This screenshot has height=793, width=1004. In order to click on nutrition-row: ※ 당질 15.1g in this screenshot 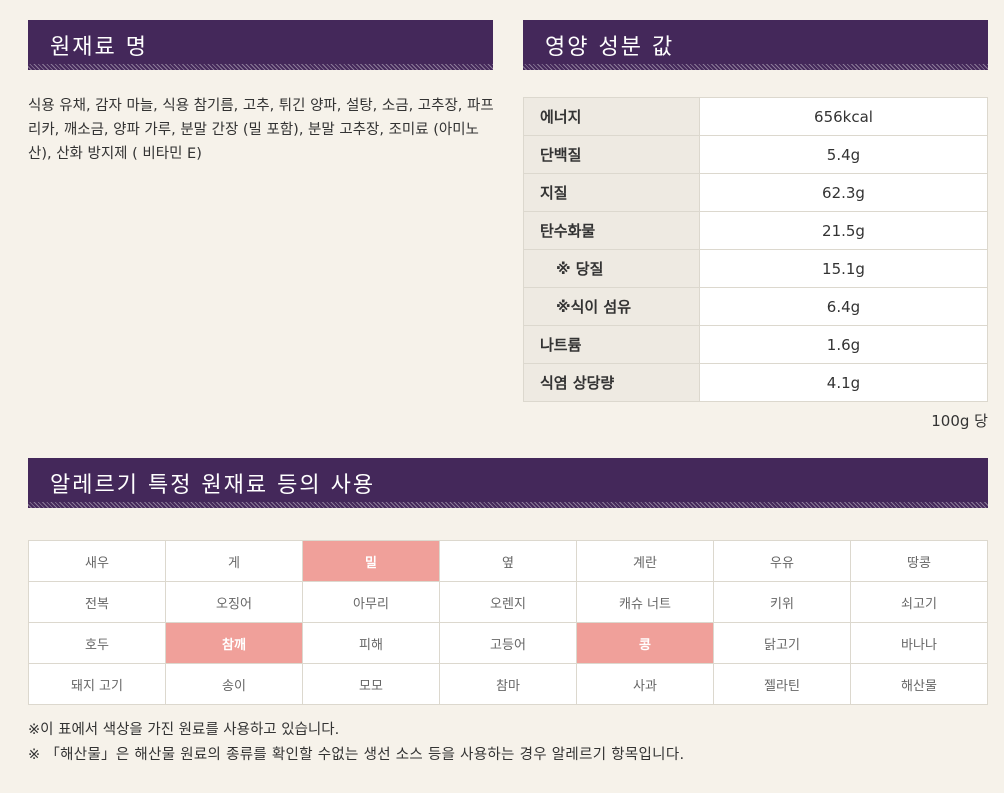, I will do `click(755, 268)`.